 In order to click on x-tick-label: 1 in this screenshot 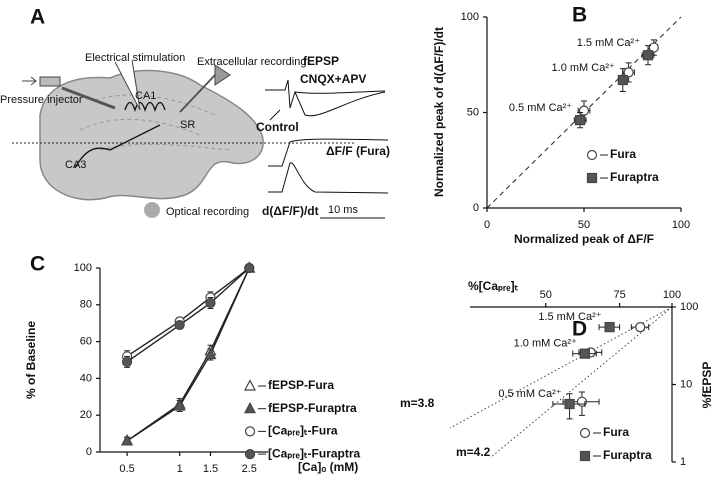, I will do `click(180, 469)`.